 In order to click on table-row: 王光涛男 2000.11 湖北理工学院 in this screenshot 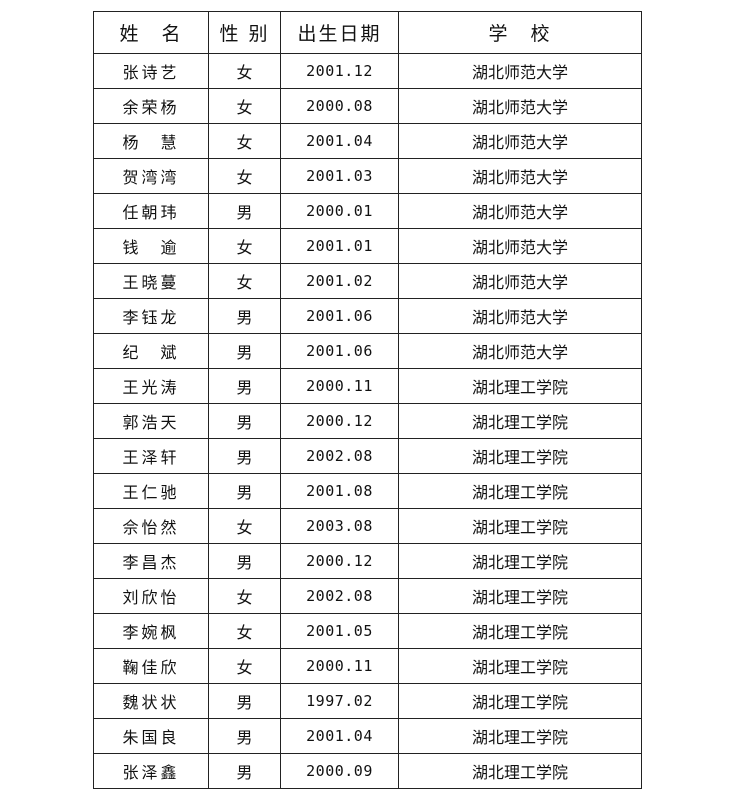, I will do `click(367, 386)`.